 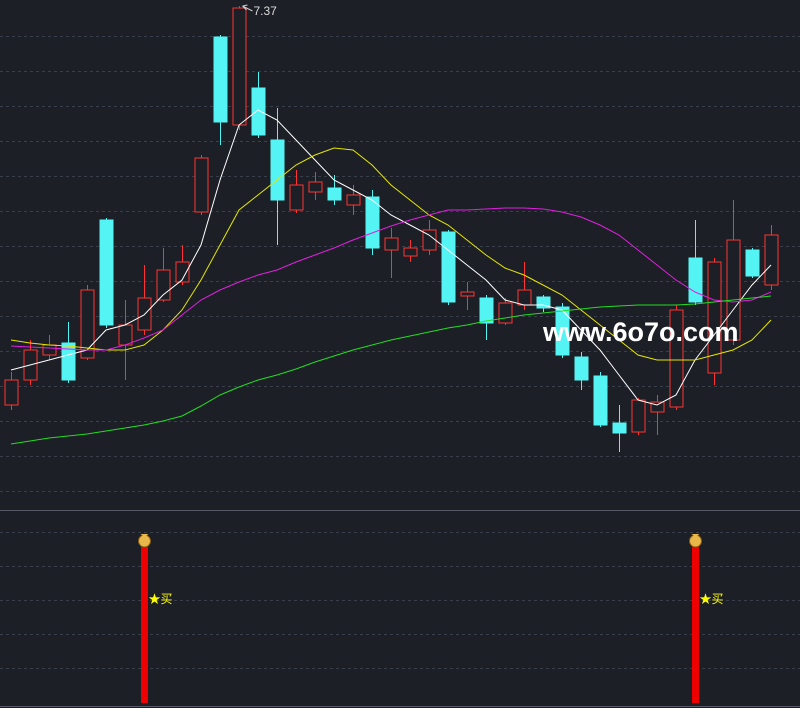 What do you see at coordinates (640, 332) in the screenshot?
I see `watermark: www.6o7o.com` at bounding box center [640, 332].